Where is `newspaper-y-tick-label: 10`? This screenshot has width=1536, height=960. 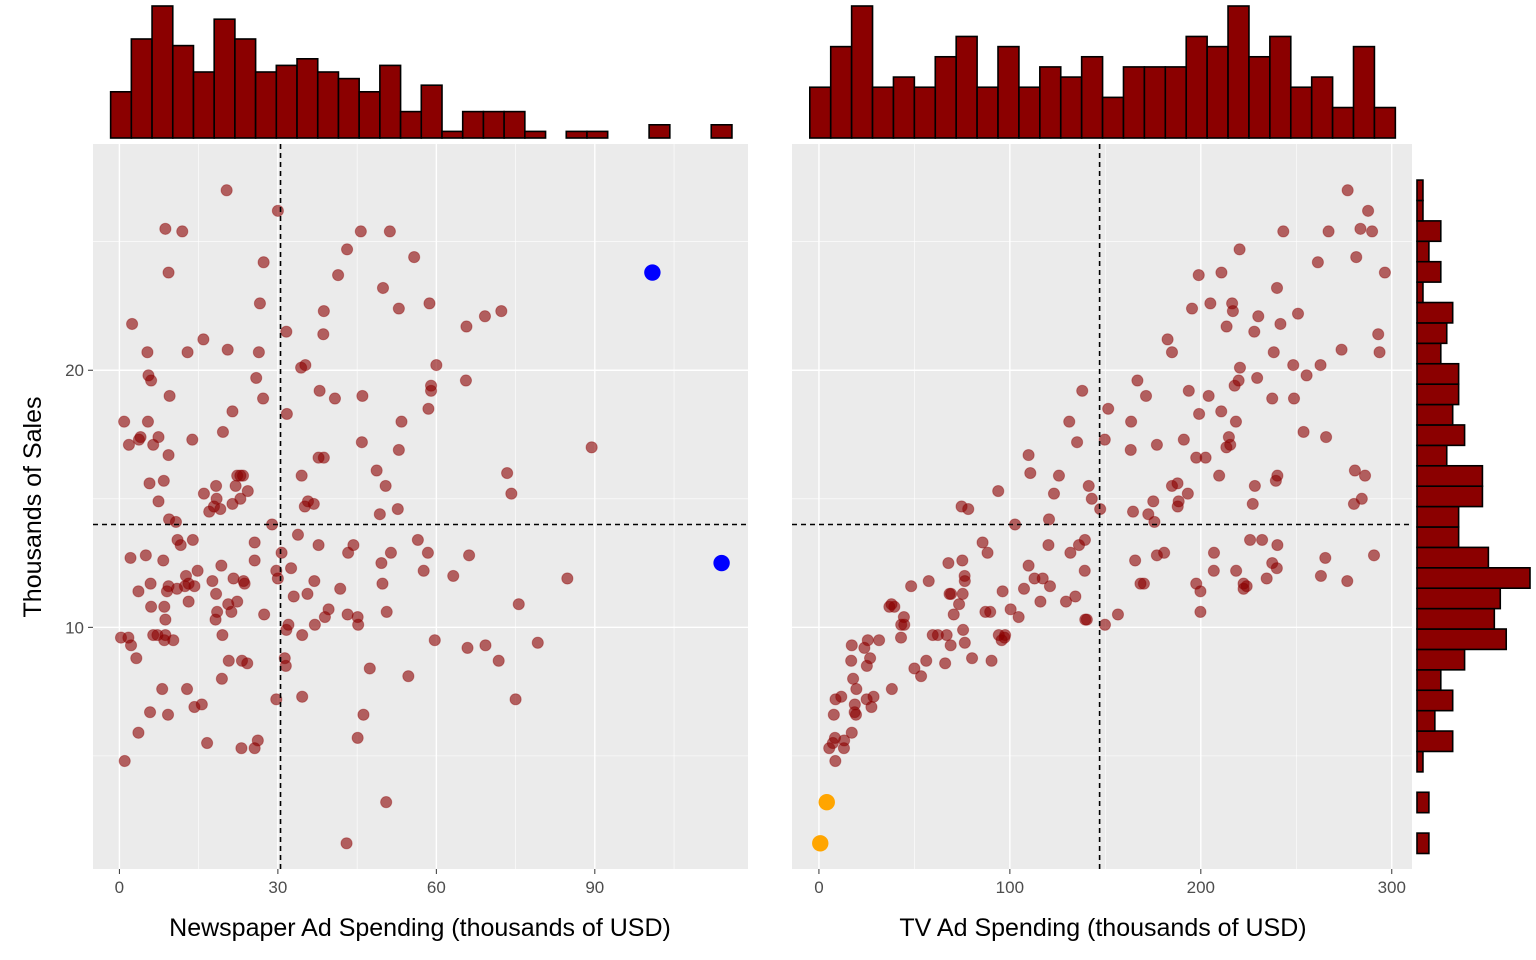 newspaper-y-tick-label: 10 is located at coordinates (74, 627).